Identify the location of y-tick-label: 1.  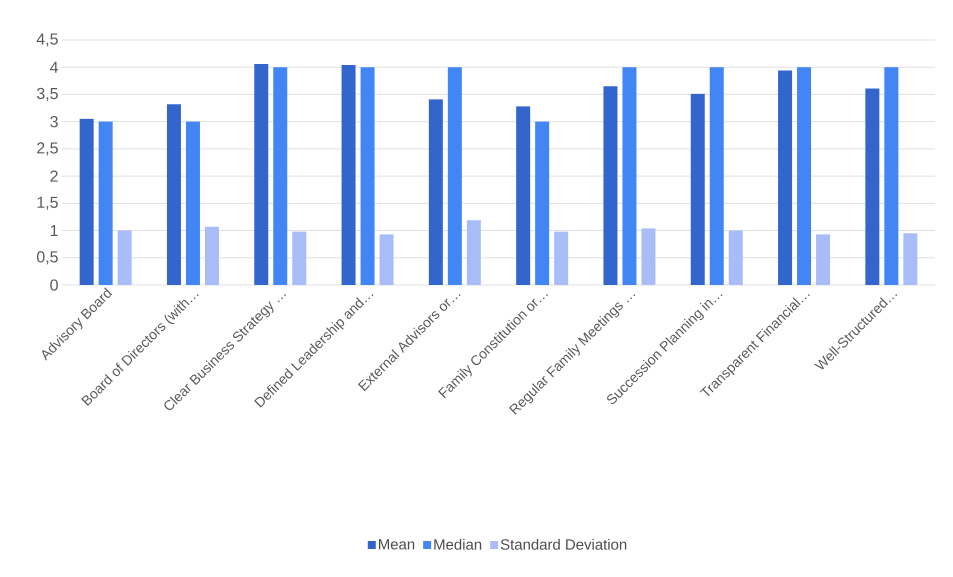
(54, 230).